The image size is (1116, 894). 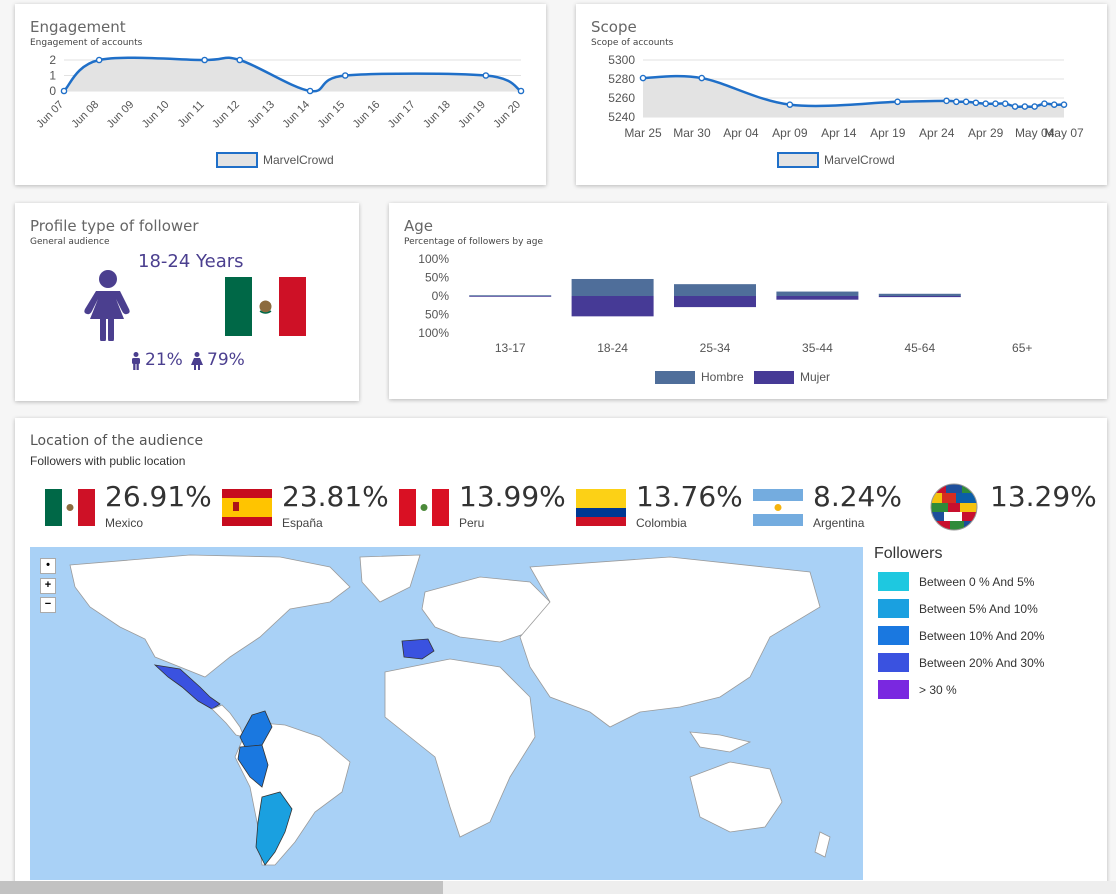 I want to click on map-zoom-in-button: +, so click(x=48, y=586).